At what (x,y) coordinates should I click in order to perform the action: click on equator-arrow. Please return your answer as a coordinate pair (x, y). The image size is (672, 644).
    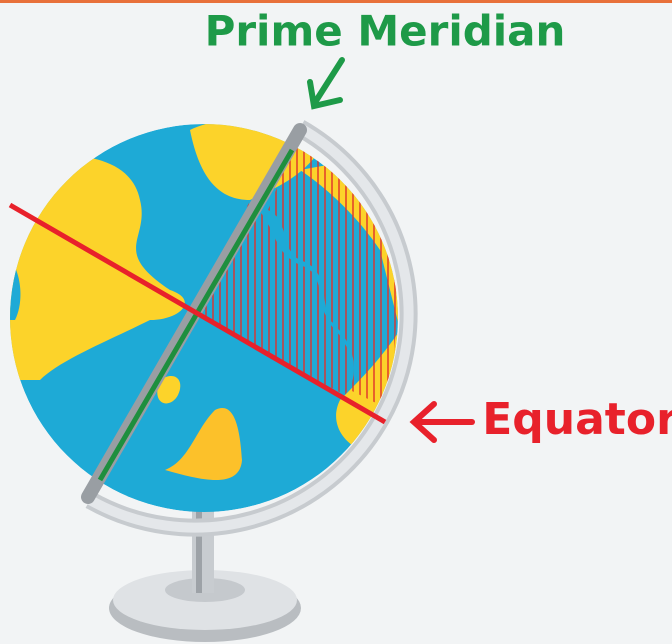
    Looking at the image, I should click on (442, 422).